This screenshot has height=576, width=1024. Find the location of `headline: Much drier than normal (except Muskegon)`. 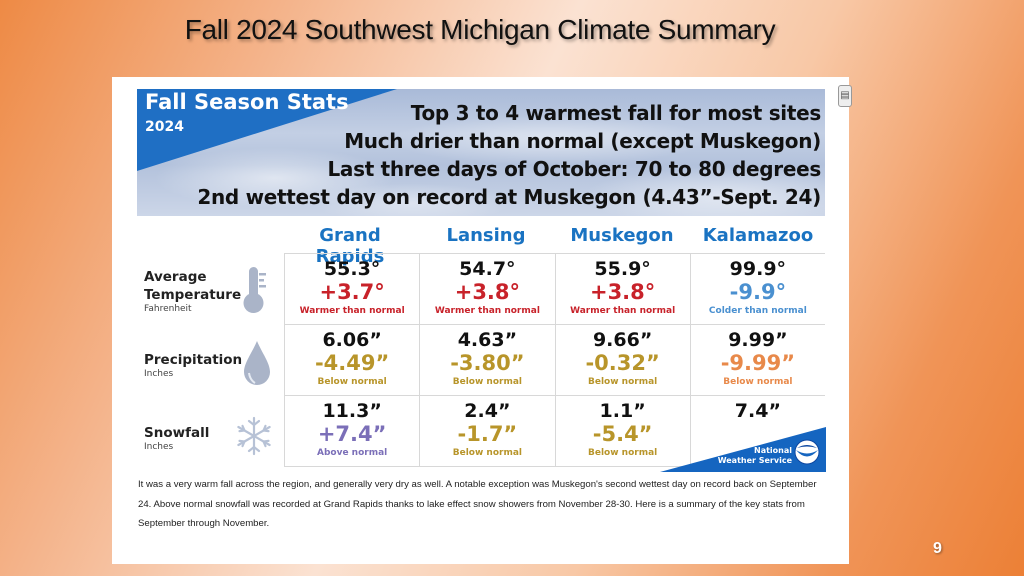

headline: Much drier than normal (except Muskegon) is located at coordinates (582, 141).